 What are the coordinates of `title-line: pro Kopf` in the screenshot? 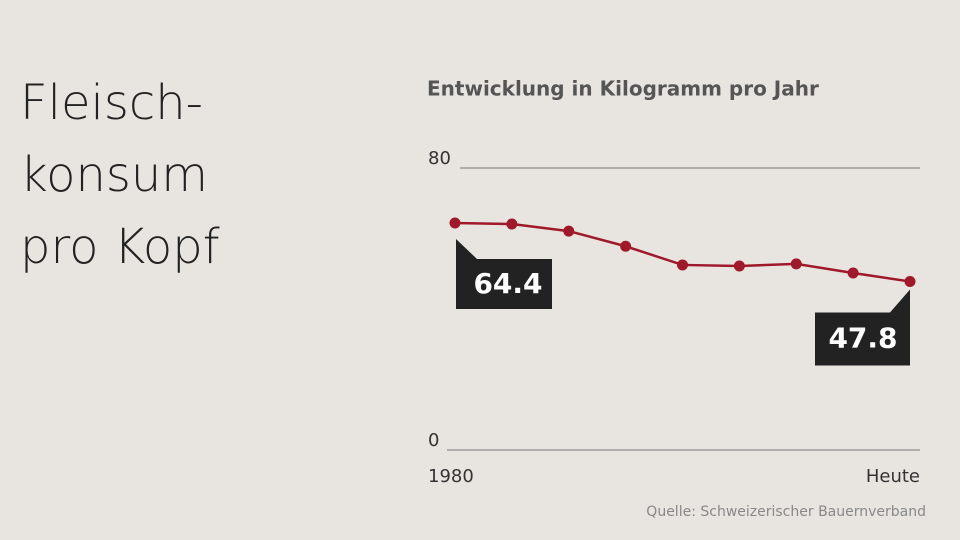 It's located at (120, 247).